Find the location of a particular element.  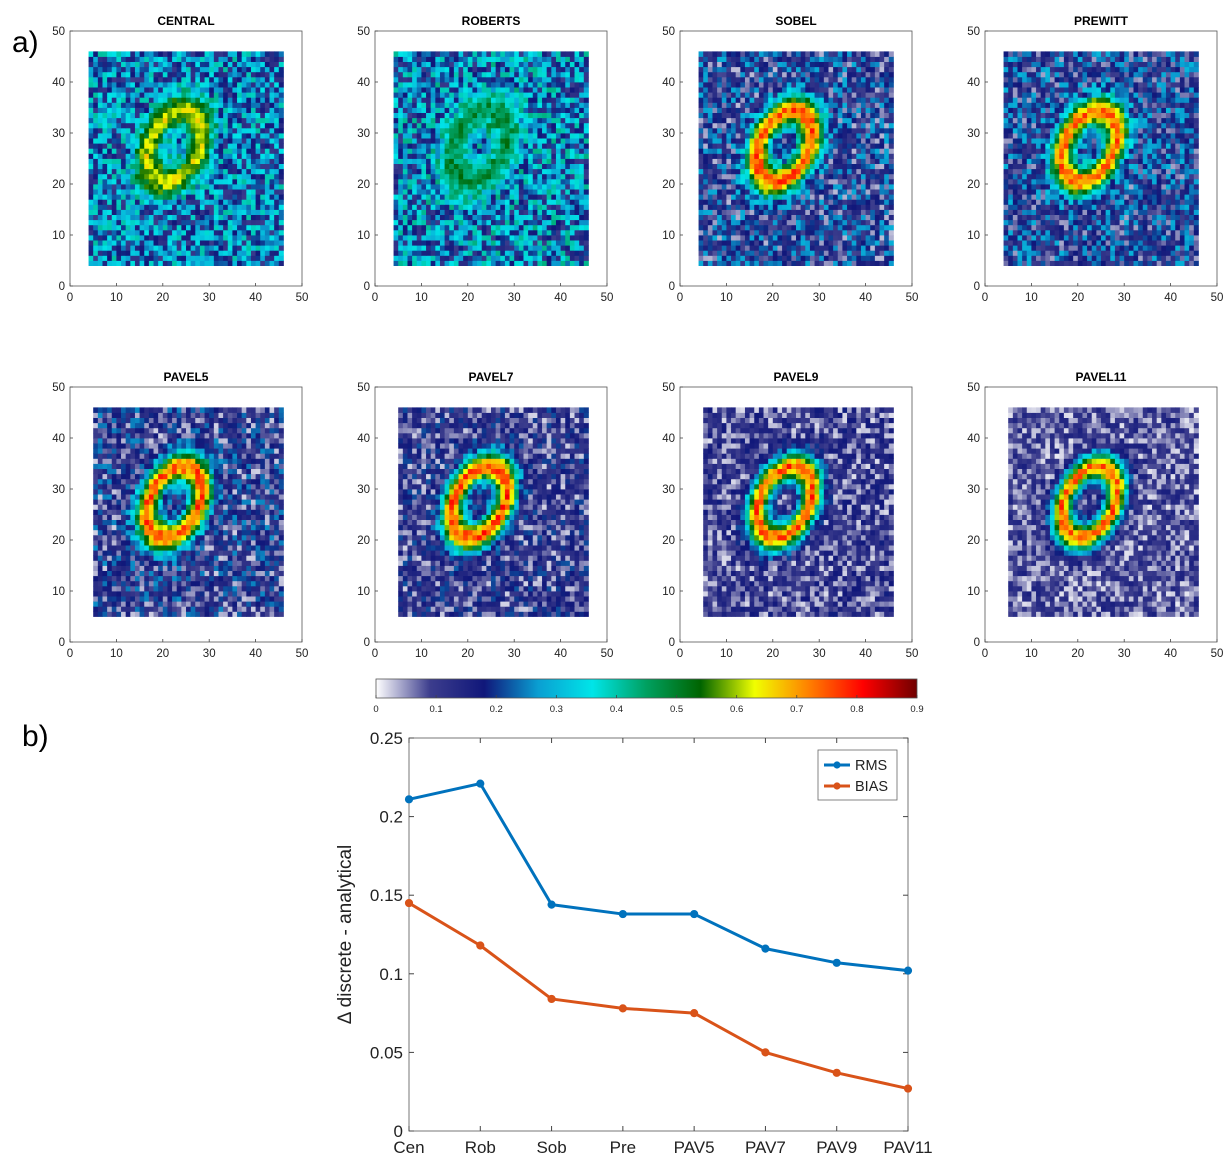

x-tick-label: 30 is located at coordinates (514, 298).